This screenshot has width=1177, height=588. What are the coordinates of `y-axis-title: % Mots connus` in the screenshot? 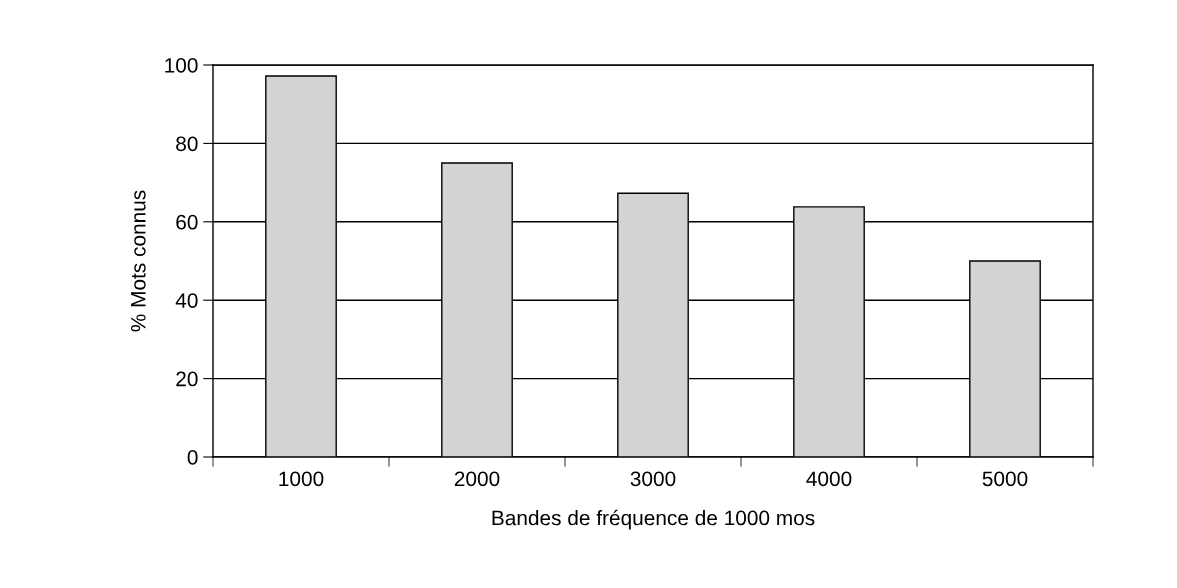 It's located at (138, 261).